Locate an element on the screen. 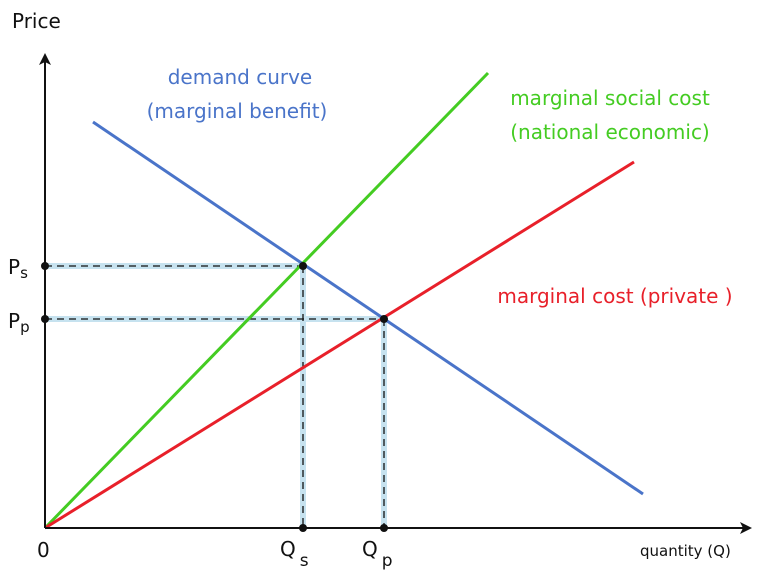  x-label: quantity (Q) is located at coordinates (685, 551).